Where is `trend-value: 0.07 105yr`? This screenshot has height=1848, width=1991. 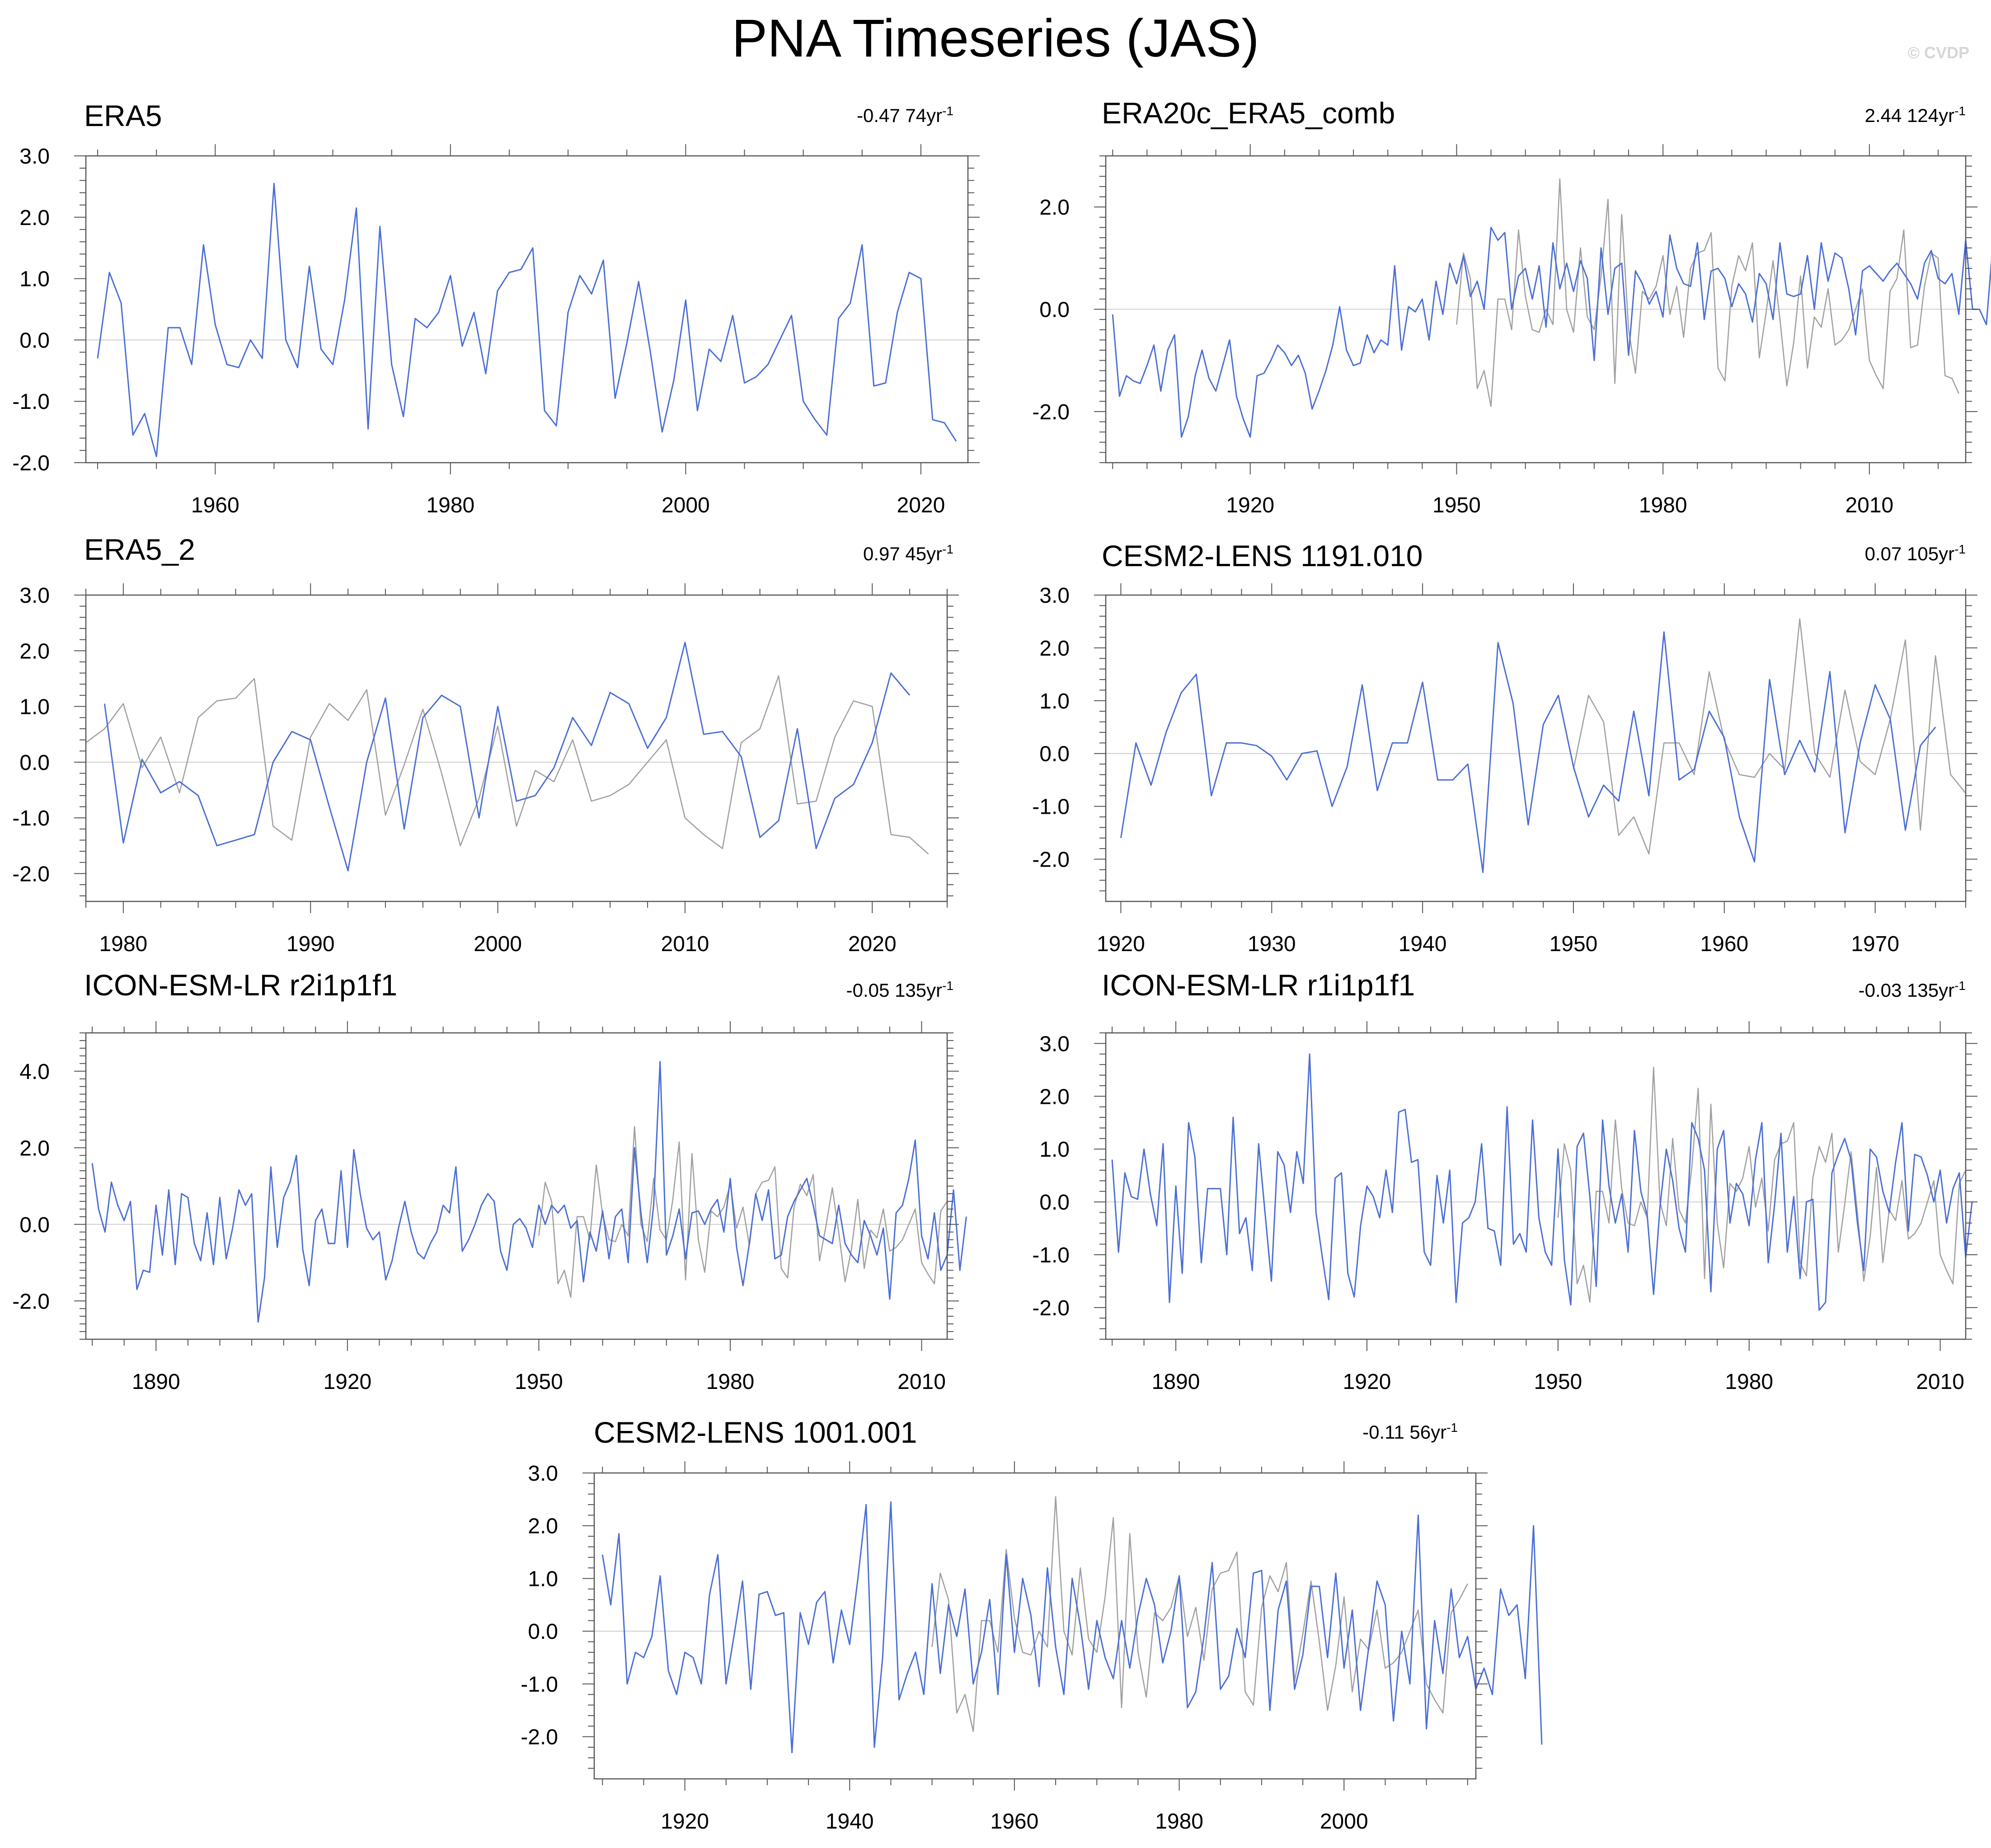
trend-value: 0.07 105yr is located at coordinates (1909, 553).